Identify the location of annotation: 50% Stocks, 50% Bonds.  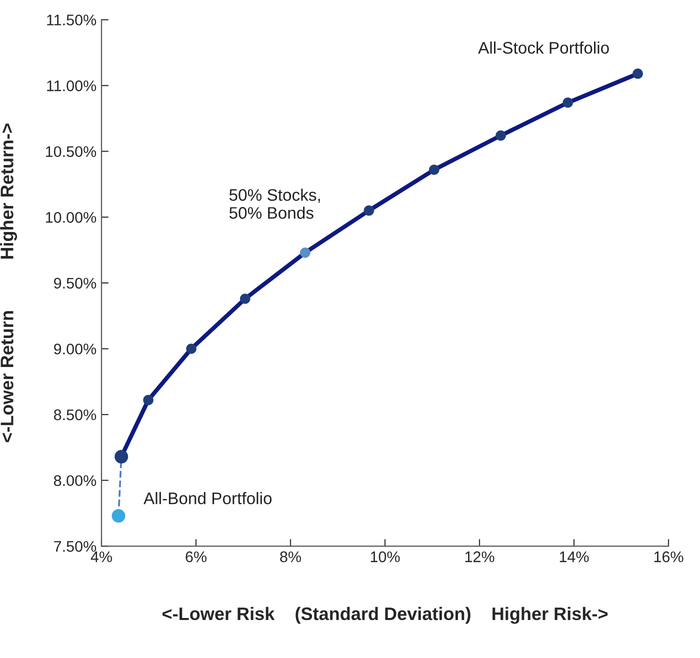
(274, 203).